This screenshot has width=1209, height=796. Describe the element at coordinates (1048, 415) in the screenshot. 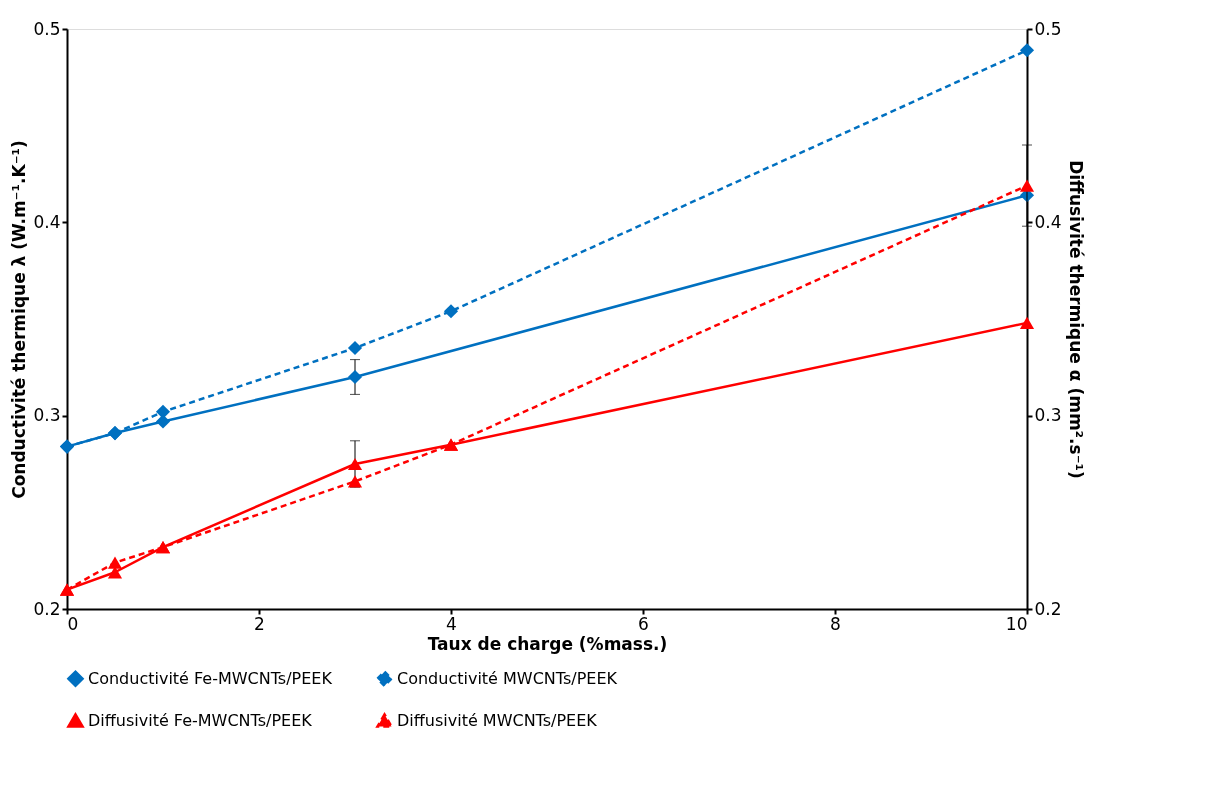

I see `y2-tick-label: 0.3` at that location.